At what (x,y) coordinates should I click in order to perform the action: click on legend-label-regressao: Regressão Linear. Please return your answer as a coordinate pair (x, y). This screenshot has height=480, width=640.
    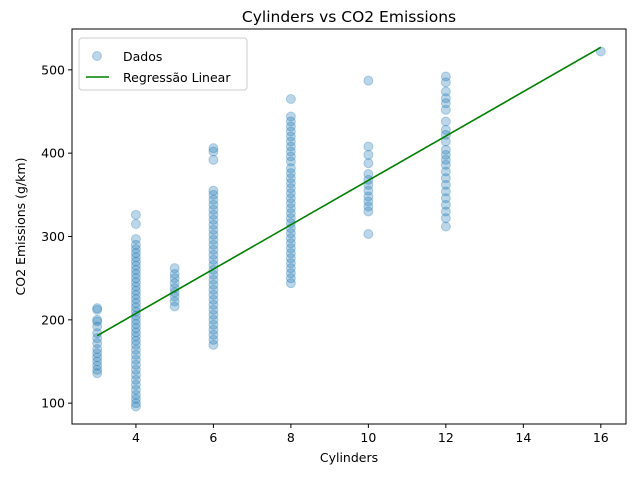
    Looking at the image, I should click on (177, 77).